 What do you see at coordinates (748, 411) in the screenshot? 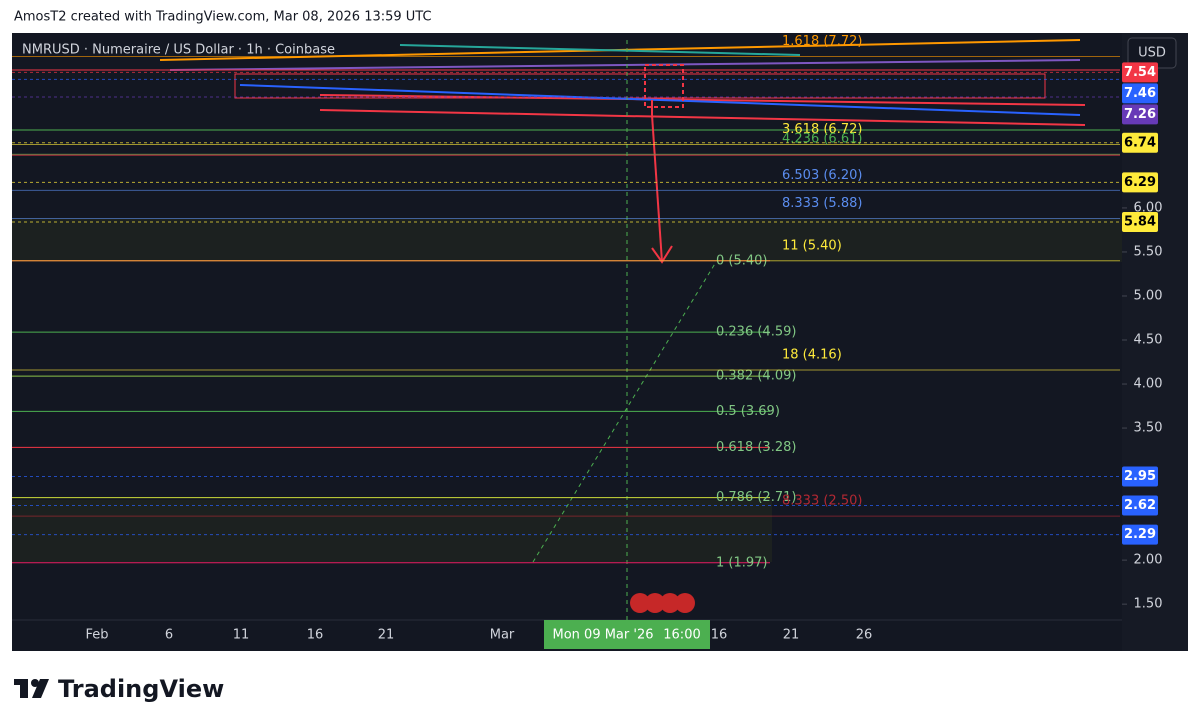
I see `fib-label: 0.5 (3.69)` at bounding box center [748, 411].